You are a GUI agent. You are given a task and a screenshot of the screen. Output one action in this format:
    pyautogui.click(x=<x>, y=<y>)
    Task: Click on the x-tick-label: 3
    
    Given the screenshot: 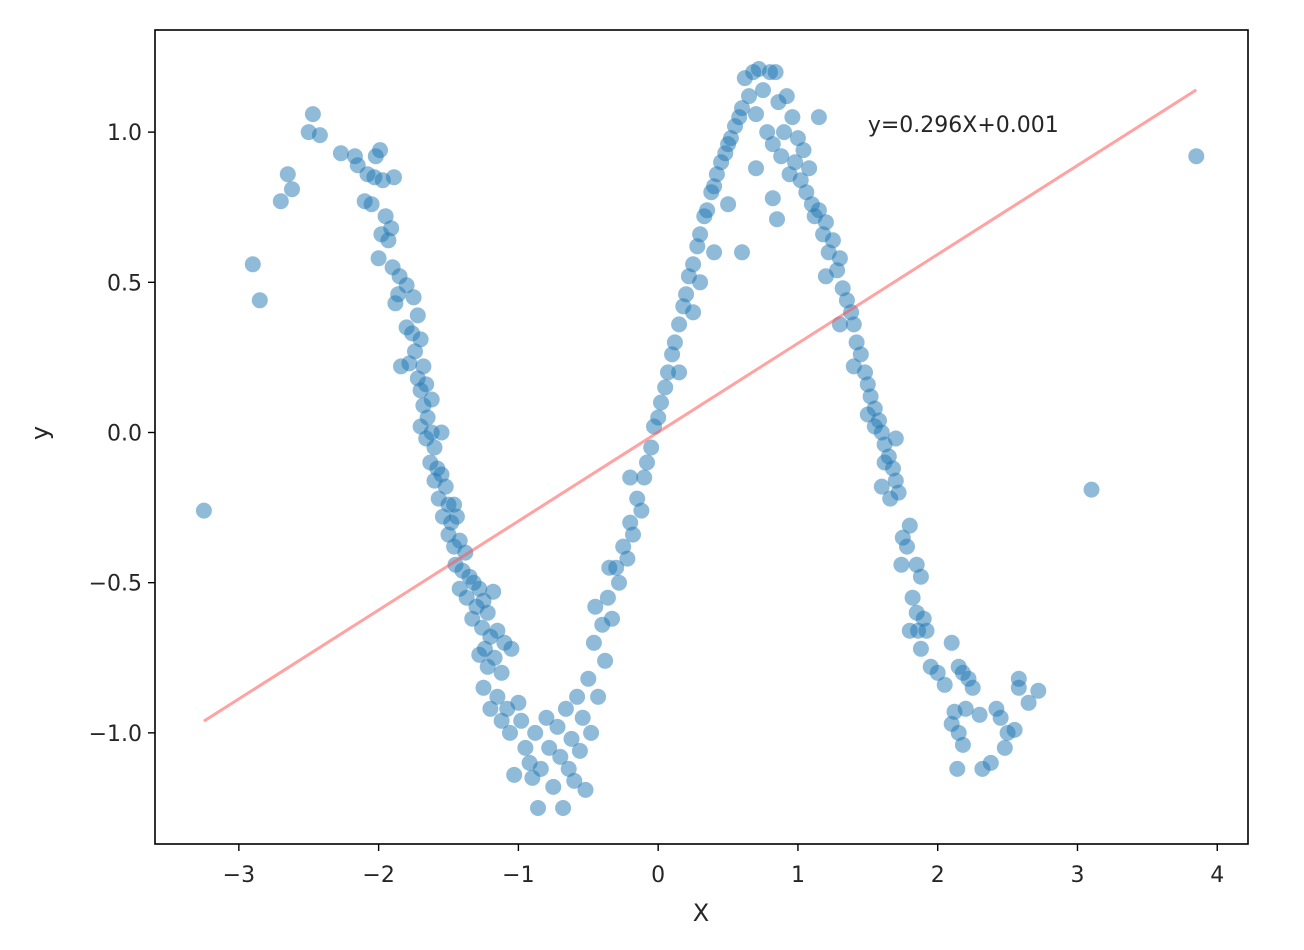 What is the action you would take?
    pyautogui.click(x=1077, y=875)
    